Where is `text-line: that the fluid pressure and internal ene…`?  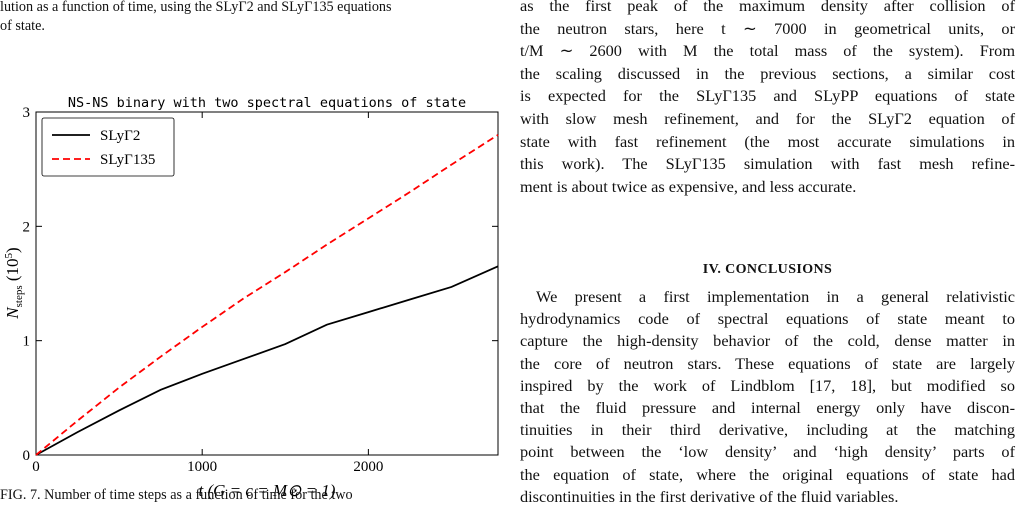 text-line: that the fluid pressure and internal ene… is located at coordinates (767, 407).